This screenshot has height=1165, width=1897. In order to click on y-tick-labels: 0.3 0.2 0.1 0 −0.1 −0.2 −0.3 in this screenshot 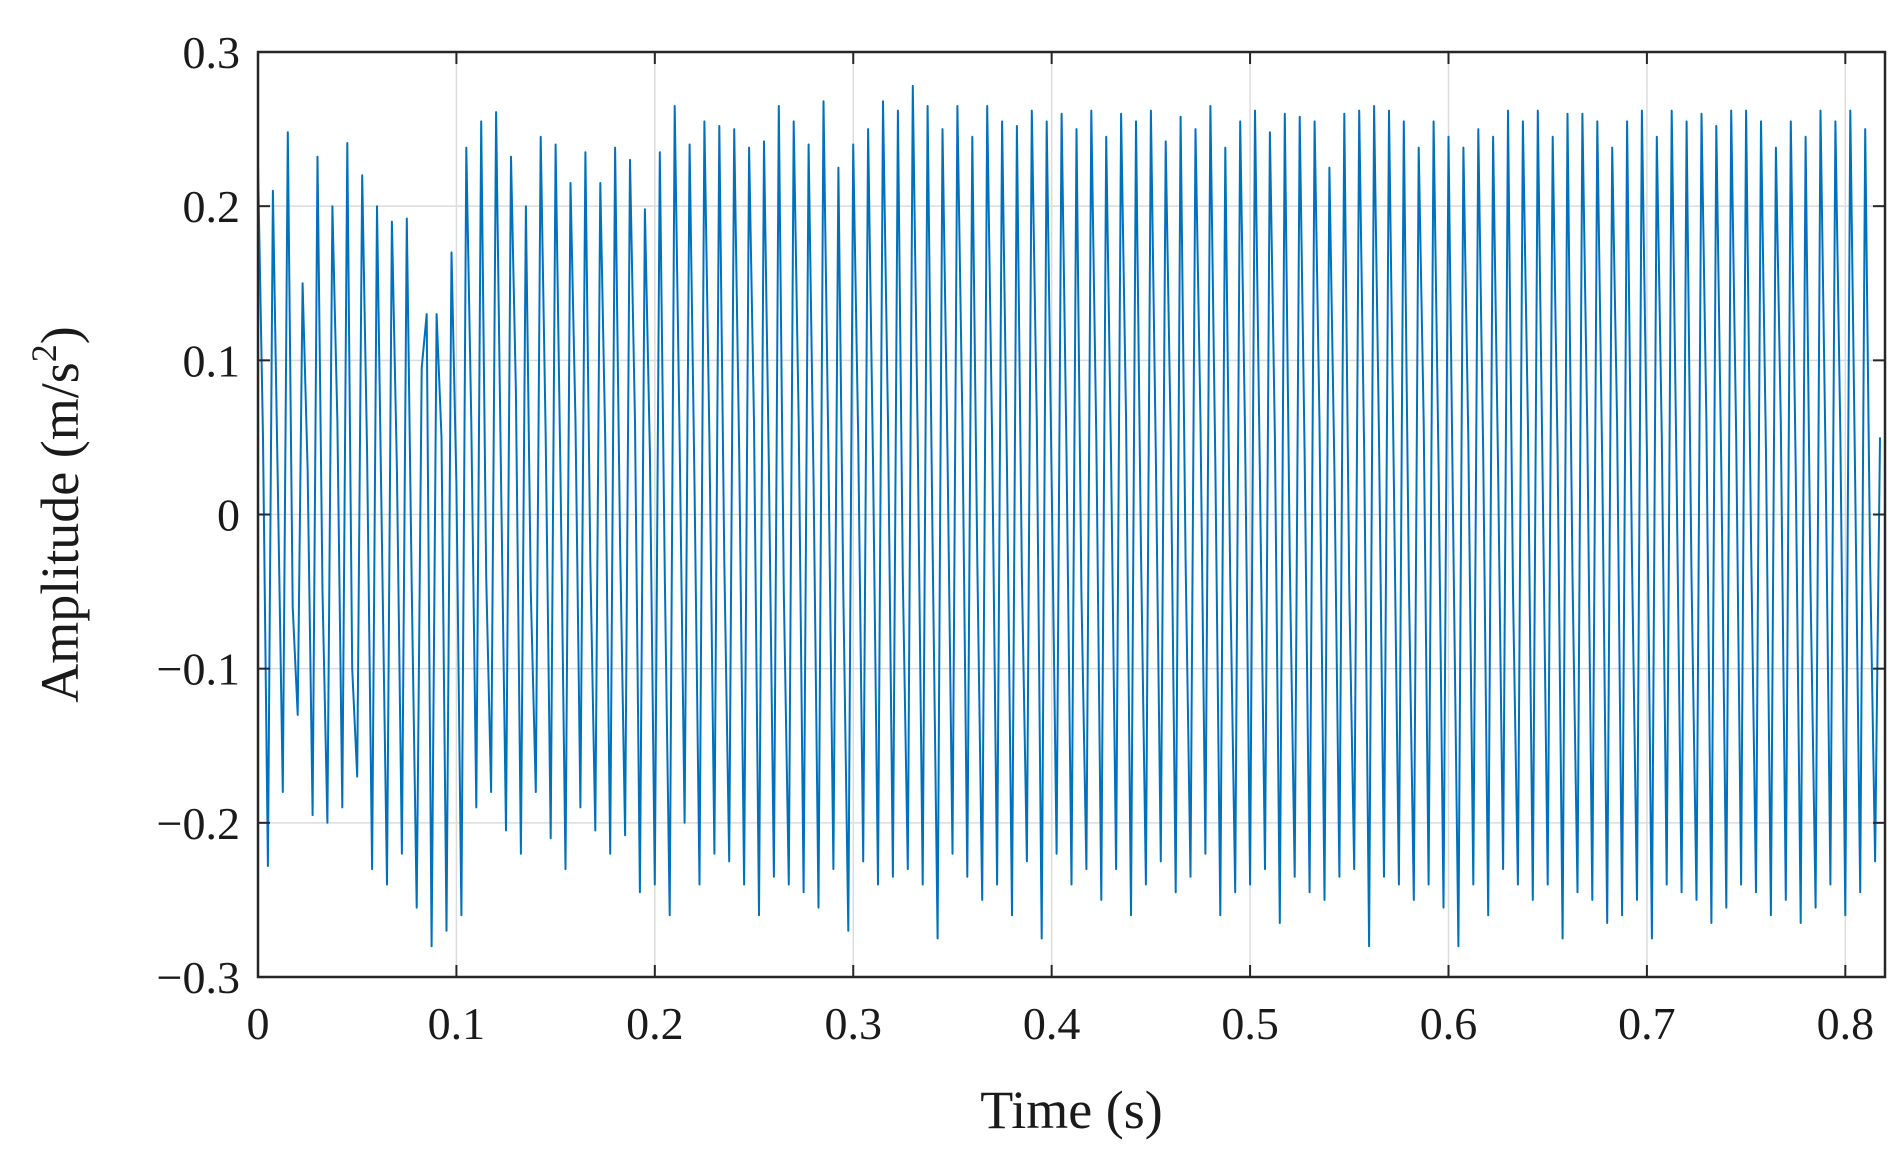, I will do `click(198, 515)`.